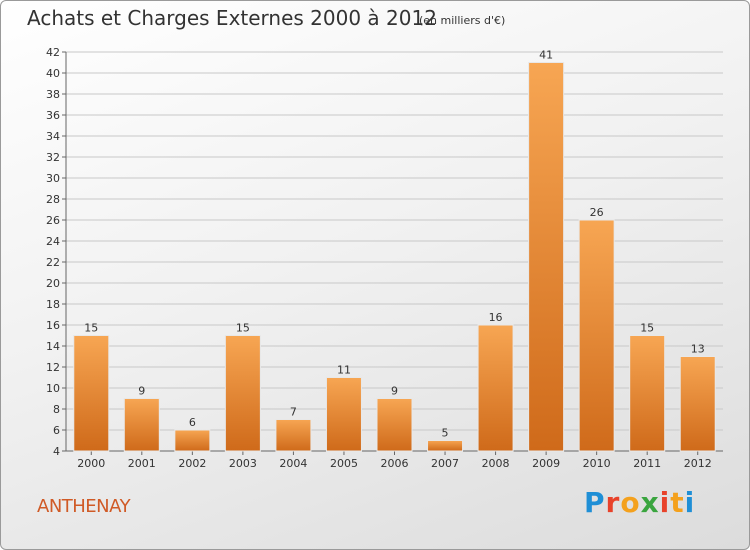 The height and width of the screenshot is (550, 750). I want to click on data-label: 7, so click(293, 412).